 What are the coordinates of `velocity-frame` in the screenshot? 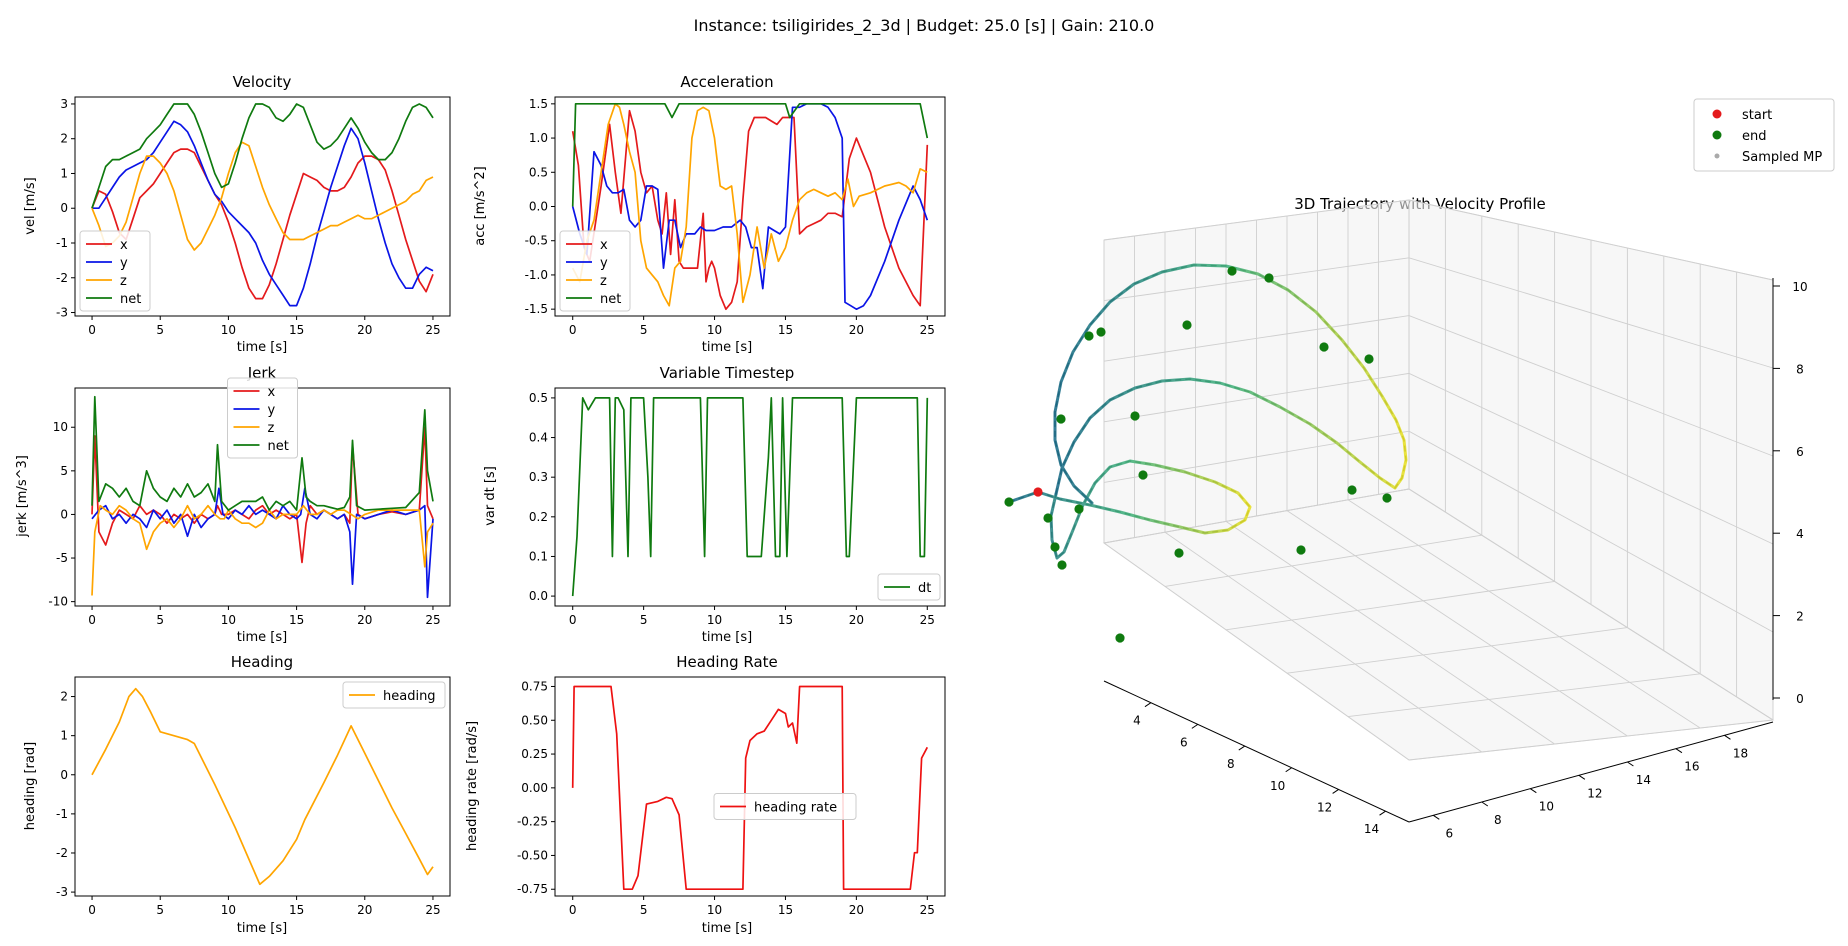 It's located at (262, 206).